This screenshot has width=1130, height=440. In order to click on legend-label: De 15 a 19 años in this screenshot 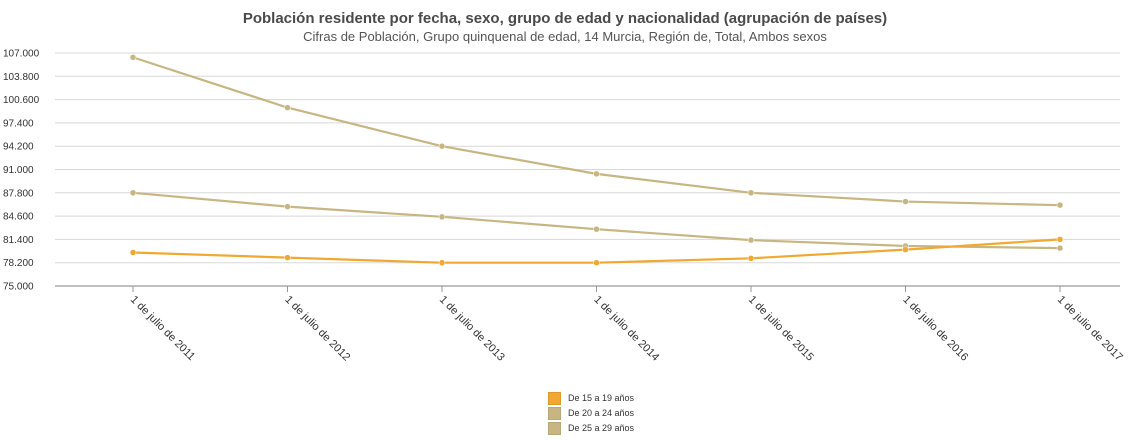, I will do `click(601, 398)`.